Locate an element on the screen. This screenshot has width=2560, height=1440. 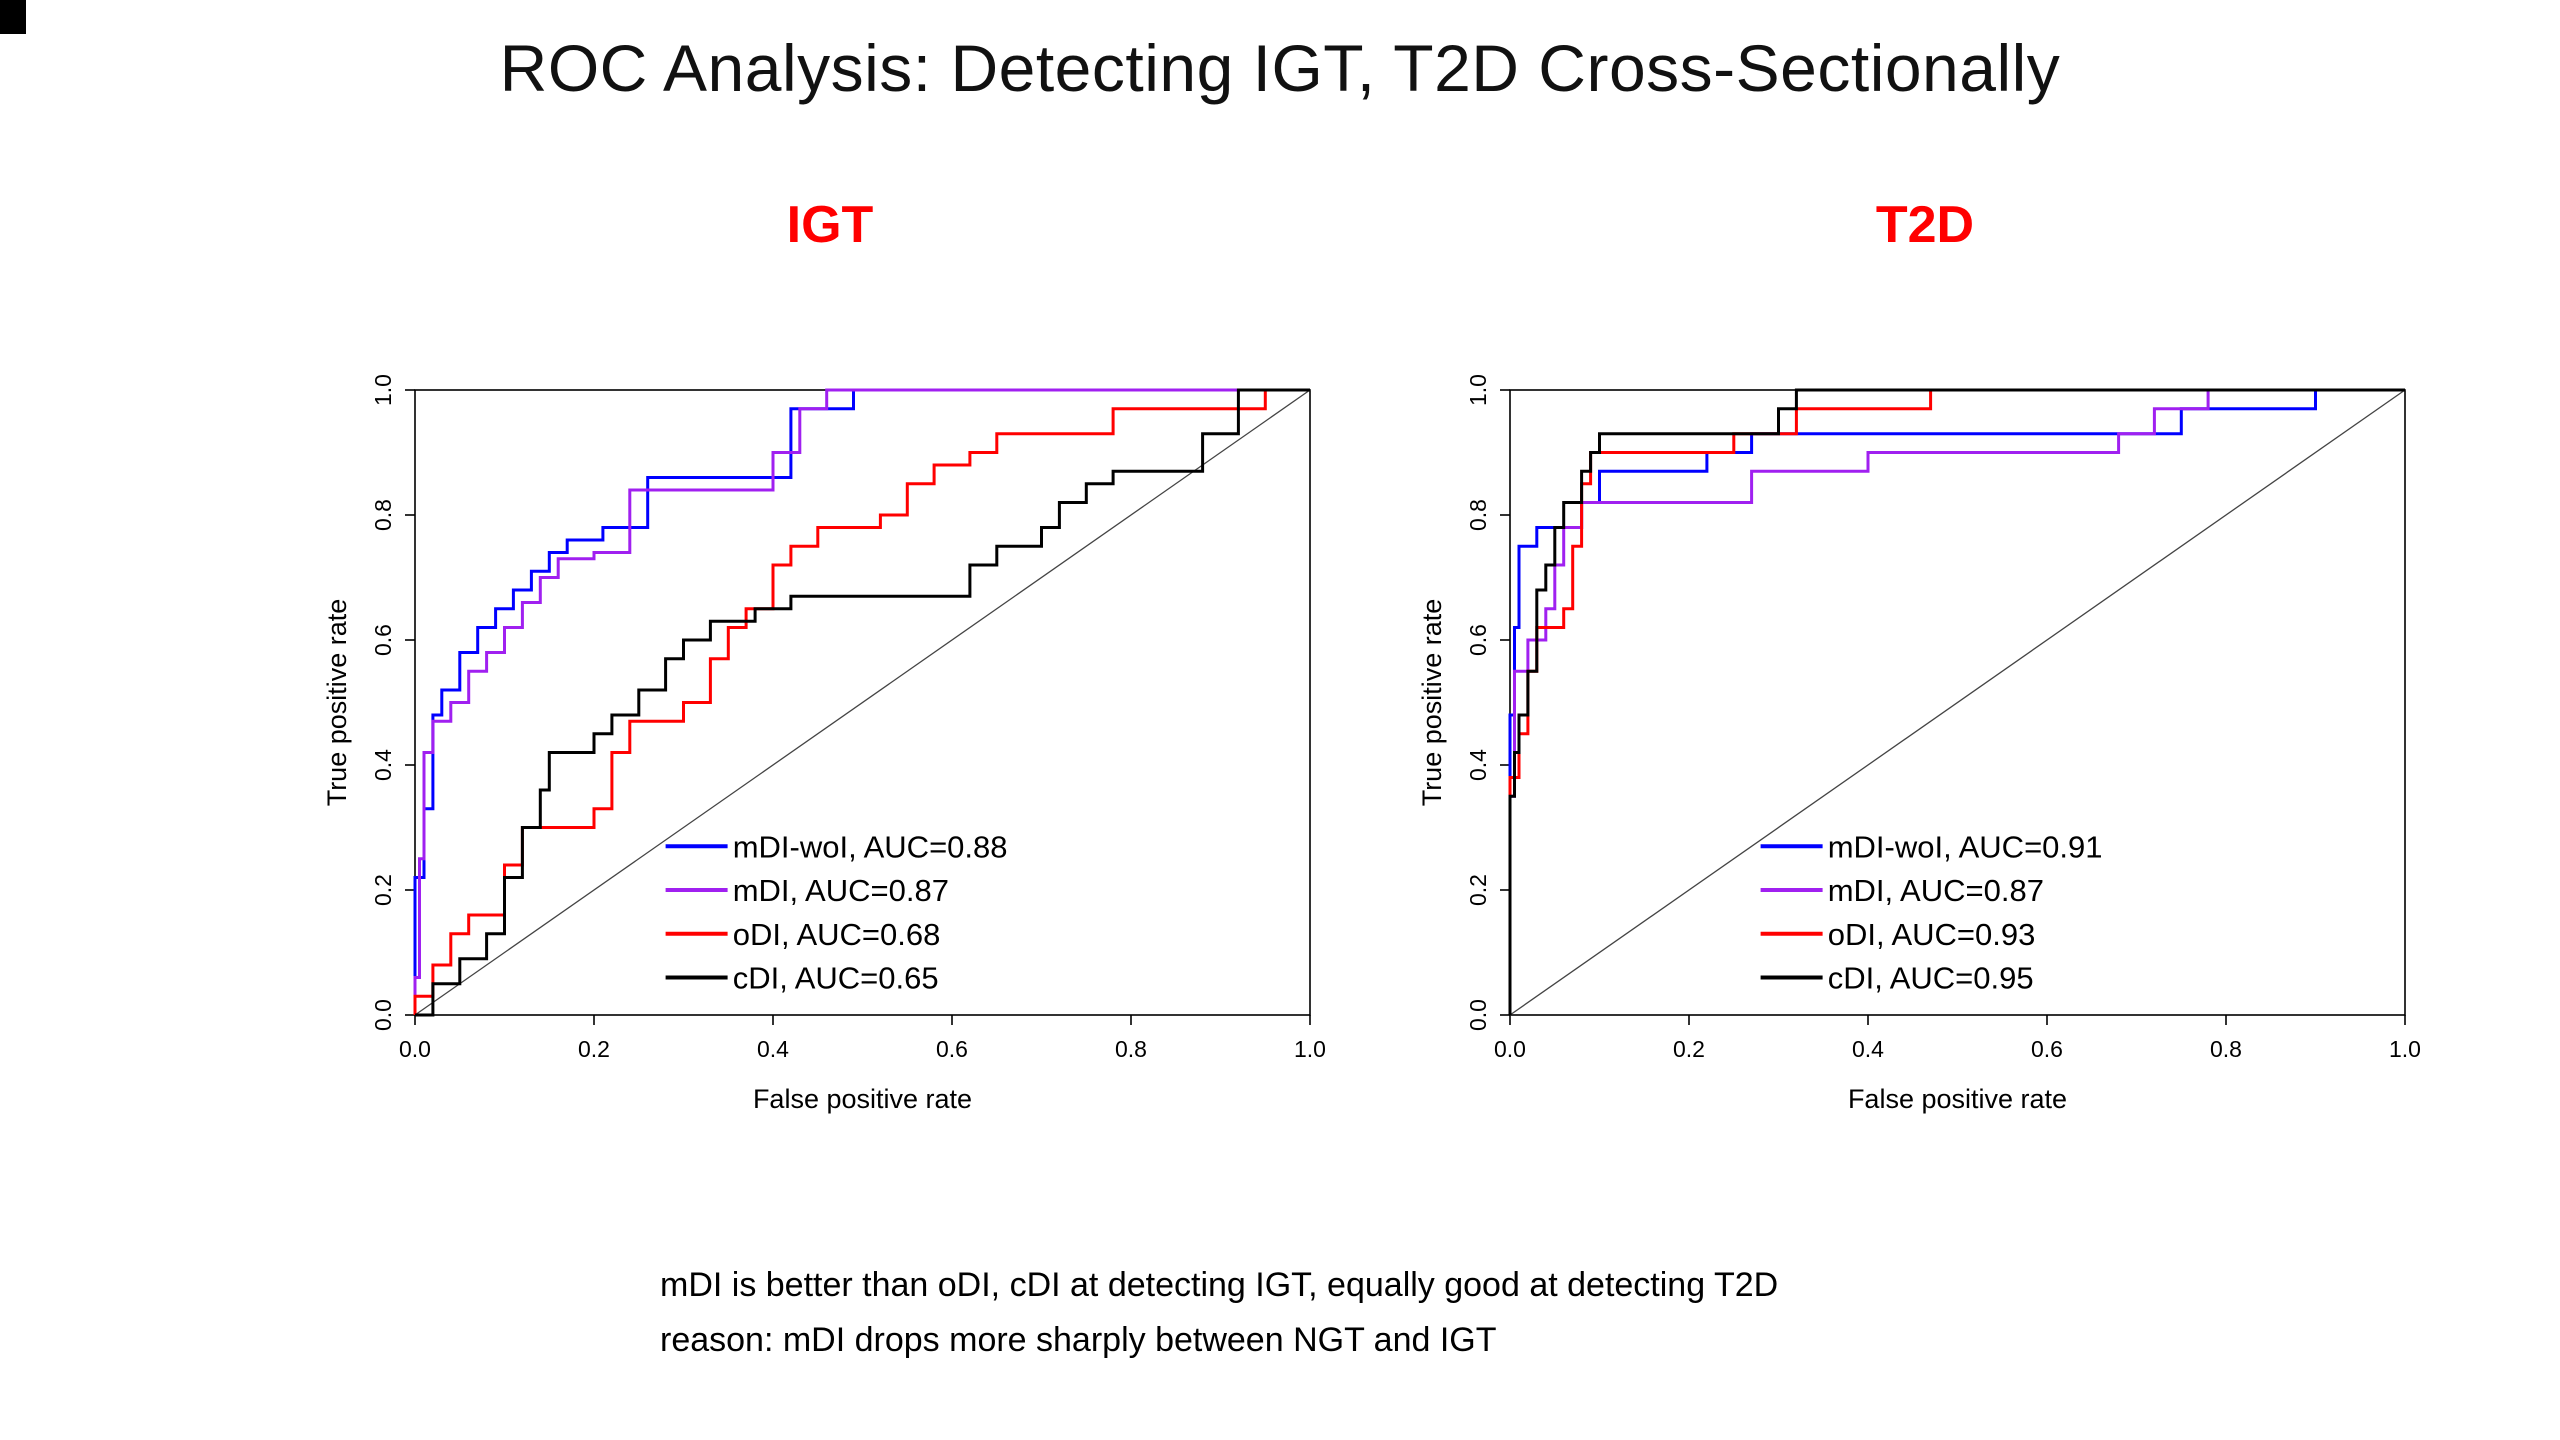
t2d-chart-title: T2D is located at coordinates (1925, 225).